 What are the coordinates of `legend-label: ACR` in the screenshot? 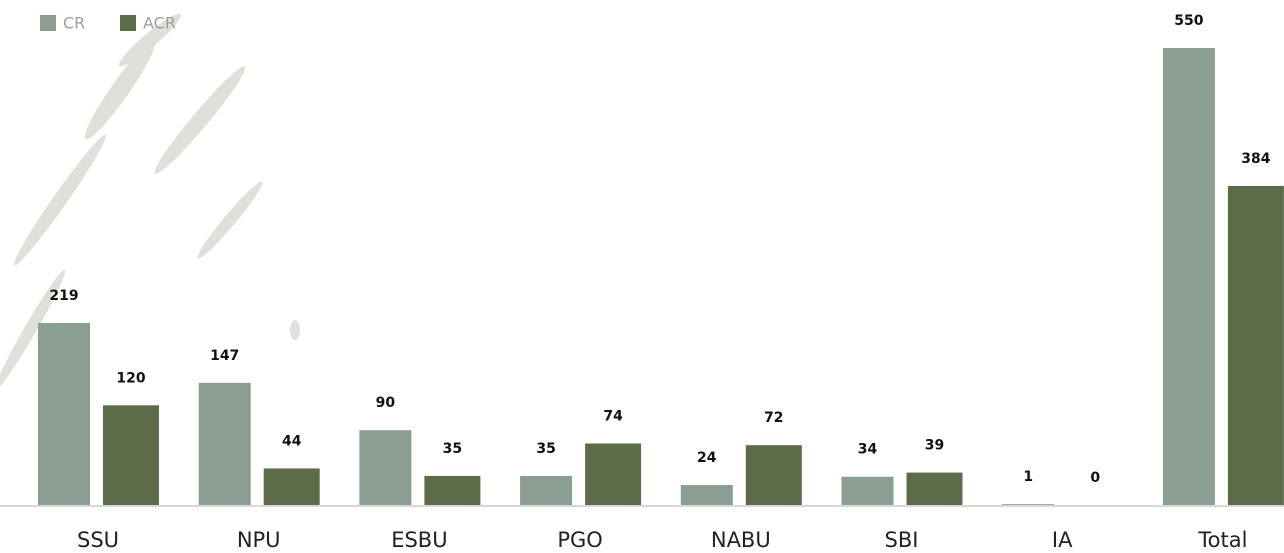 It's located at (159, 23).